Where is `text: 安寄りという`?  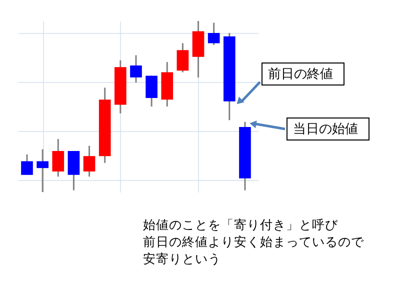
text: 安寄りという is located at coordinates (182, 258).